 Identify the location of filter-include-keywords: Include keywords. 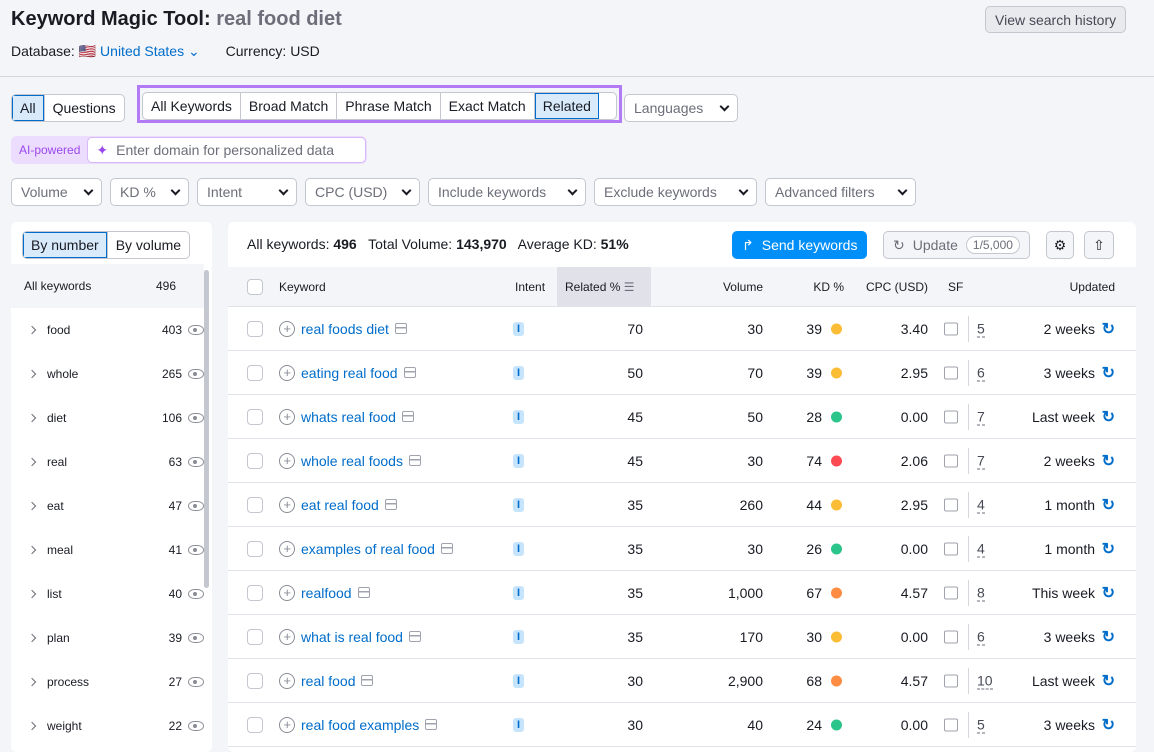
(507, 192).